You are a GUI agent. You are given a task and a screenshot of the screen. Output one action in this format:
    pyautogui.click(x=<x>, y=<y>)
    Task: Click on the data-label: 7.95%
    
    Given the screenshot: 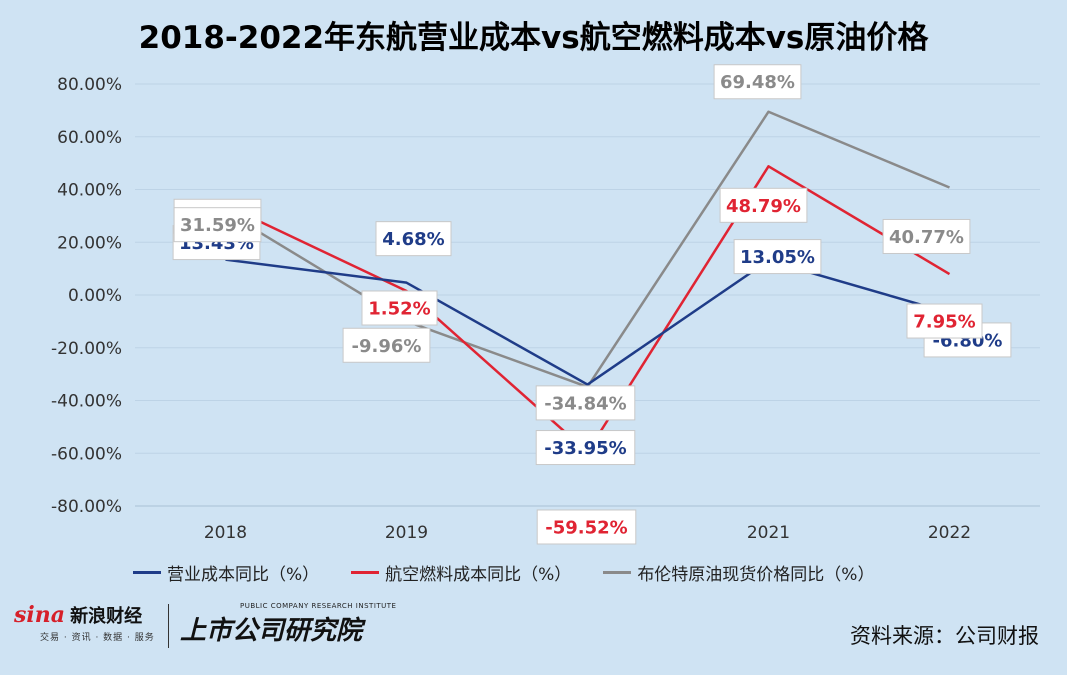 What is the action you would take?
    pyautogui.click(x=944, y=322)
    